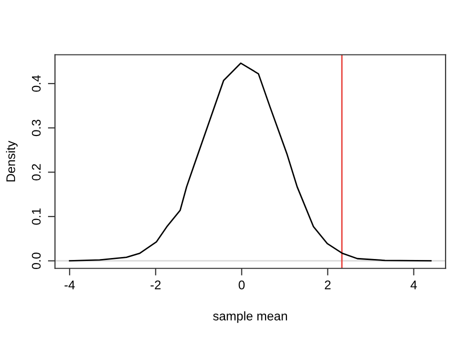  Describe the element at coordinates (250, 317) in the screenshot. I see `x-axis-title: sample mean` at that location.